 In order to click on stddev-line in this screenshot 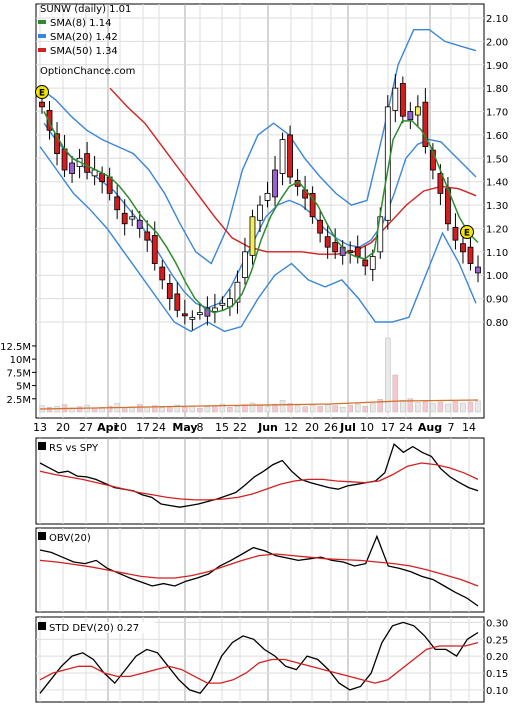, I will do `click(259, 658)`.